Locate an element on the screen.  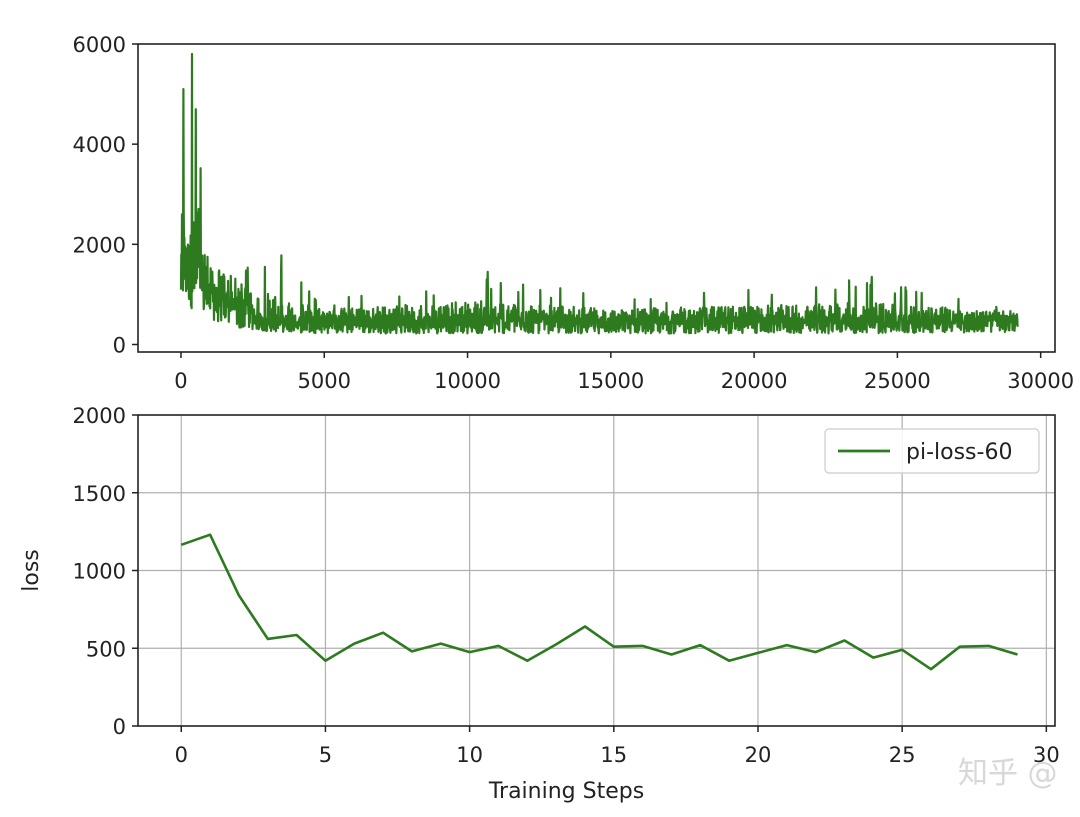
x-tick-label: 15000 is located at coordinates (610, 381).